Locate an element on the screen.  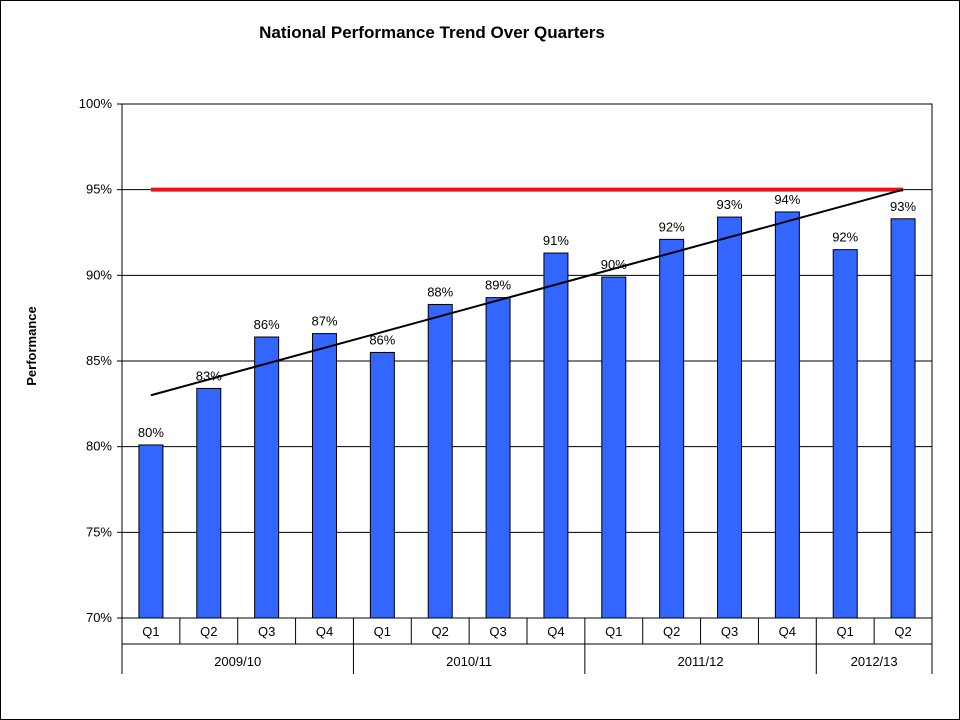
data-label: 90% is located at coordinates (614, 264).